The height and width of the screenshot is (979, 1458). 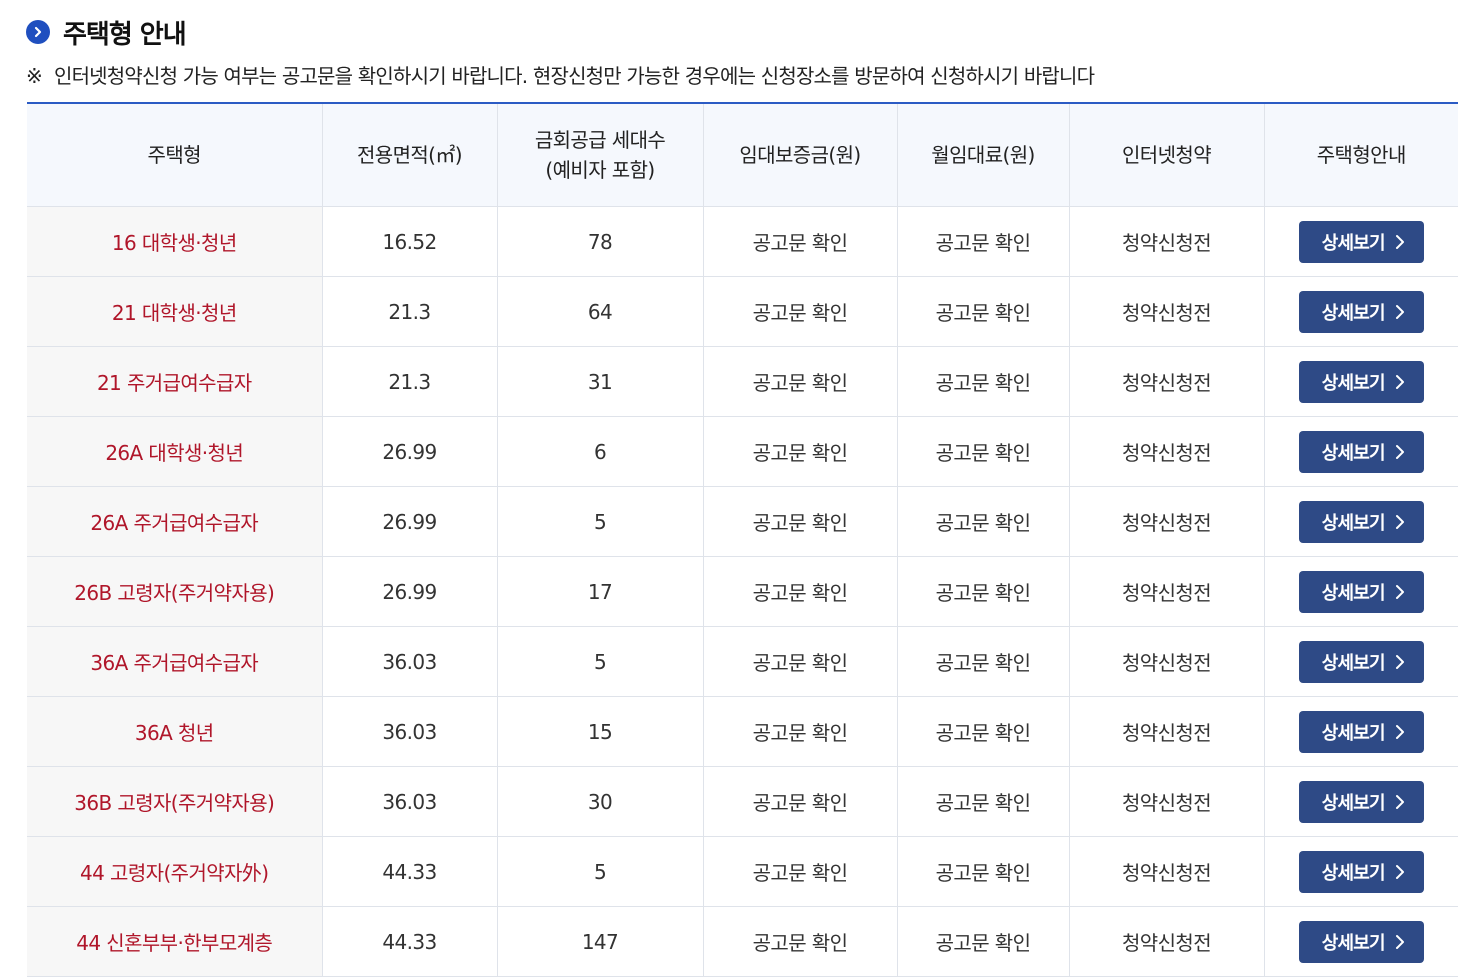 What do you see at coordinates (409, 241) in the screenshot?
I see `area-cell: 16.52` at bounding box center [409, 241].